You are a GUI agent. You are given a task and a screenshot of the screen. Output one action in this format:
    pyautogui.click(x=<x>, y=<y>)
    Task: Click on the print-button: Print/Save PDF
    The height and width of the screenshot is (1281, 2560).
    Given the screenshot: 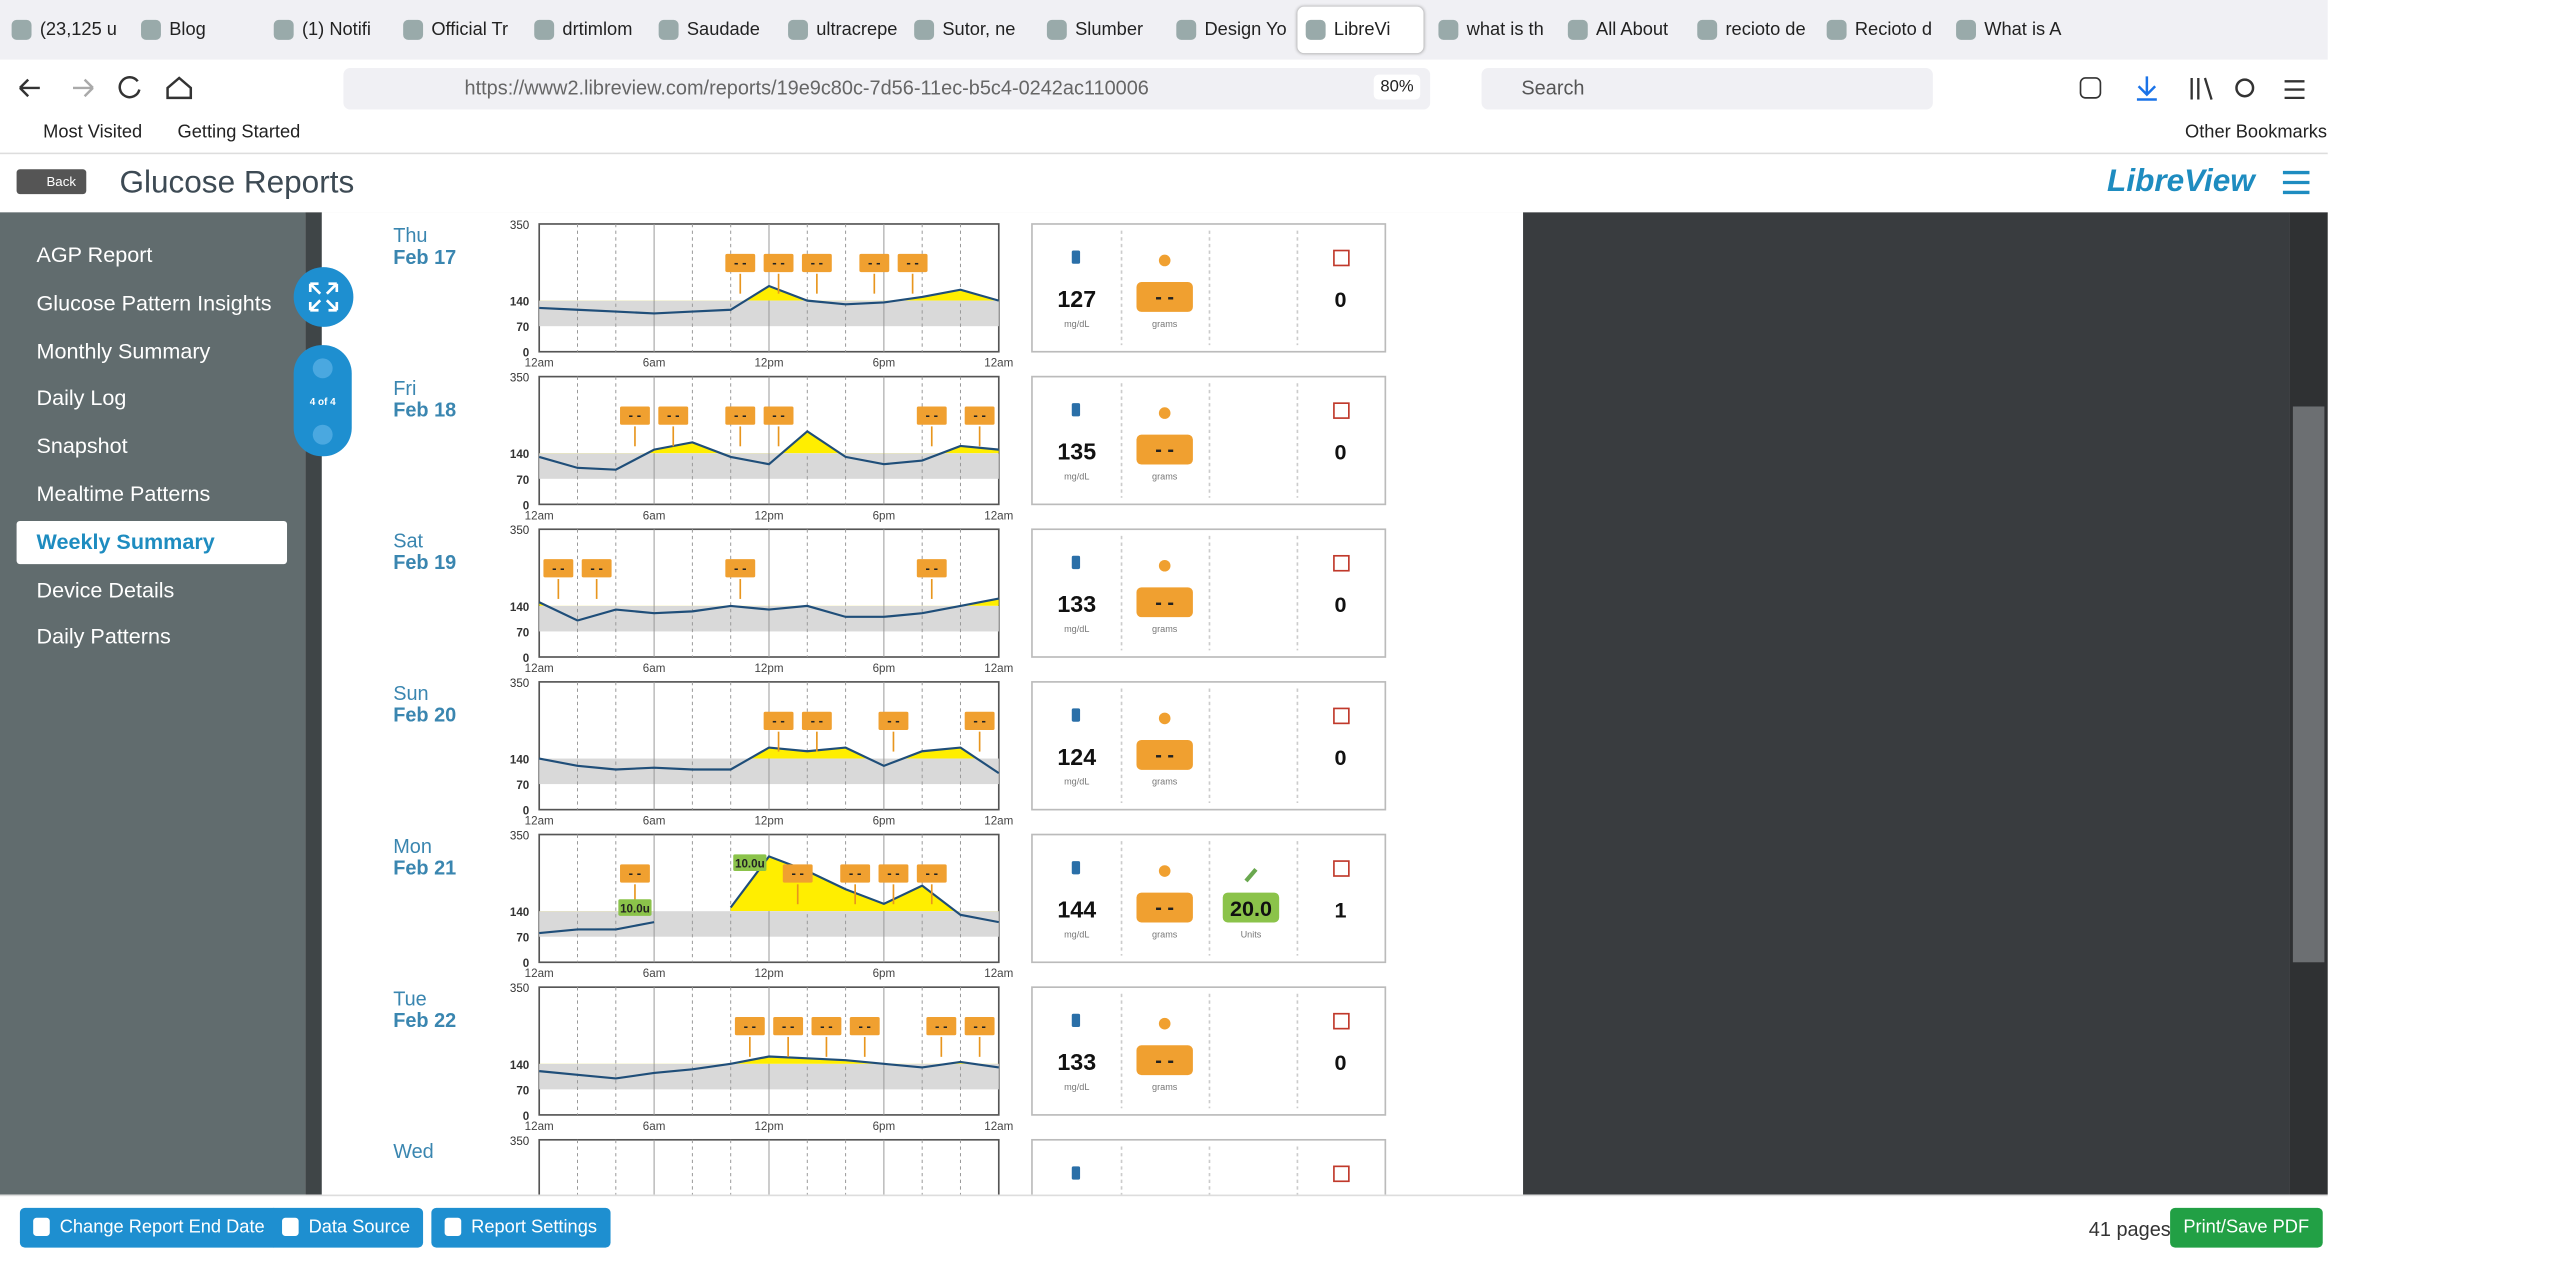 What is the action you would take?
    pyautogui.click(x=2246, y=1227)
    